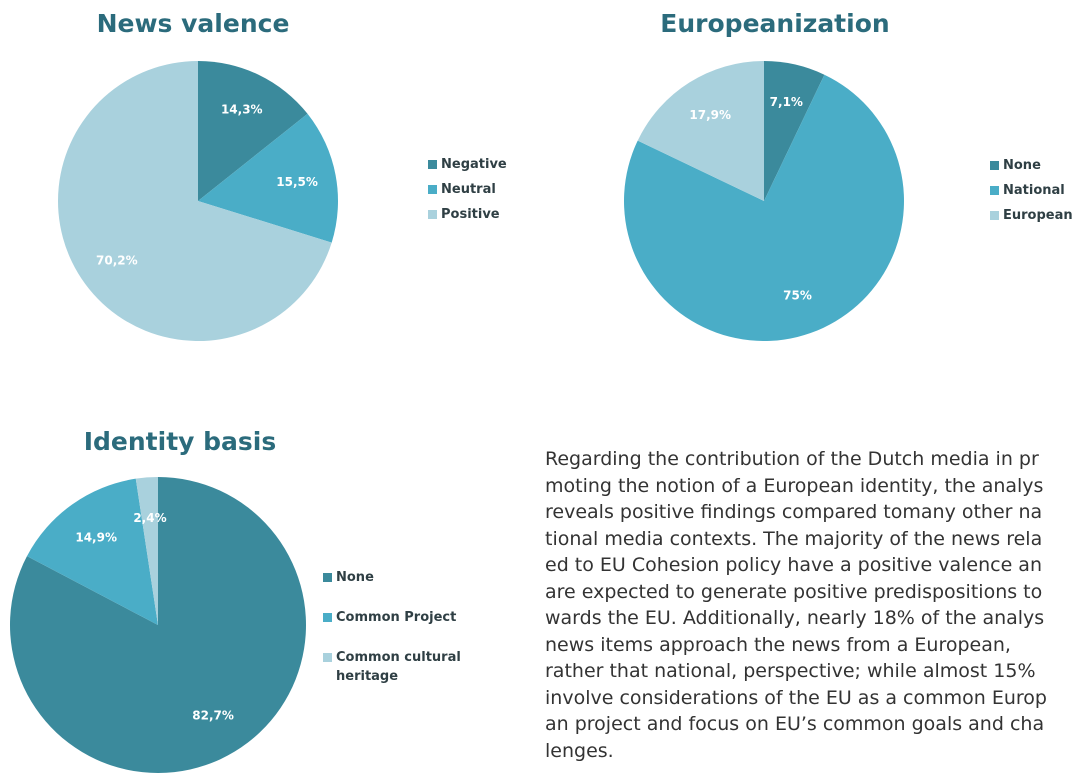 The width and height of the screenshot is (1075, 776). I want to click on slice-label: 14,9%, so click(96, 538).